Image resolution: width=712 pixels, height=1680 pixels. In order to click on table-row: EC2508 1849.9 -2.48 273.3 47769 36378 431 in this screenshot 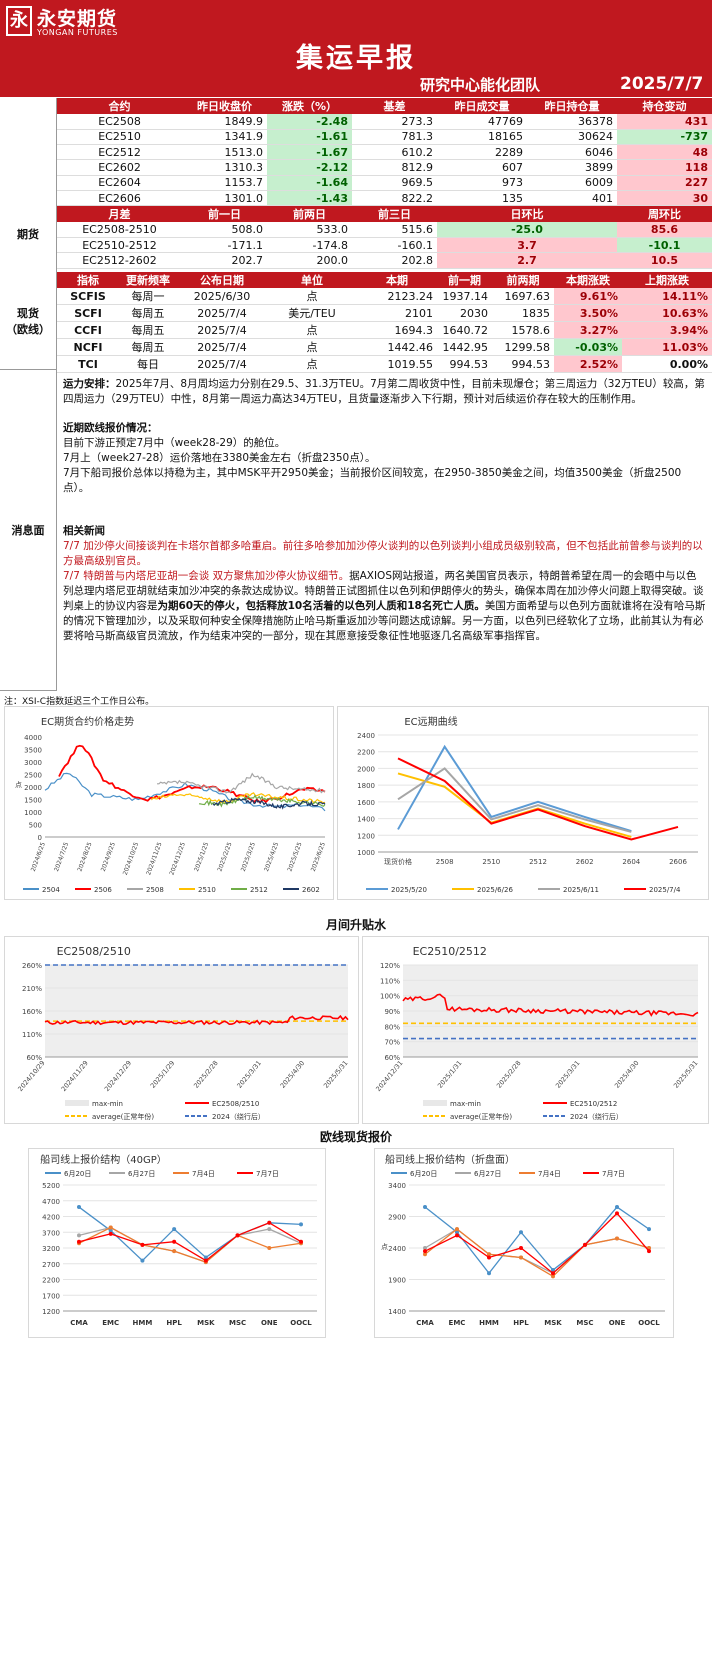, I will do `click(384, 122)`.